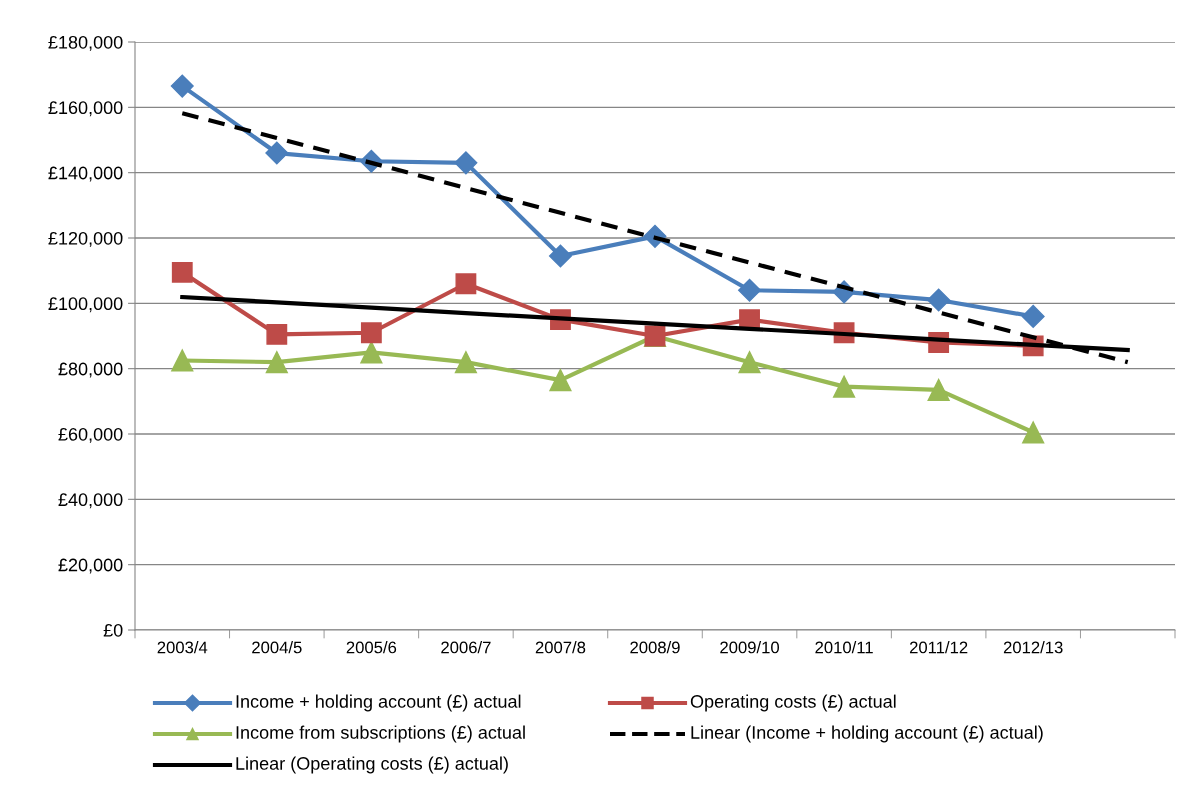 This screenshot has width=1200, height=807. What do you see at coordinates (85, 305) in the screenshot?
I see `y-tick-label: £100,000` at bounding box center [85, 305].